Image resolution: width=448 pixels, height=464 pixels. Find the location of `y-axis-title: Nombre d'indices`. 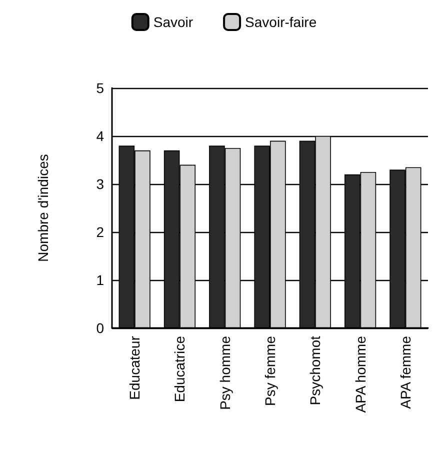

y-axis-title: Nombre d'indices is located at coordinates (43, 208).